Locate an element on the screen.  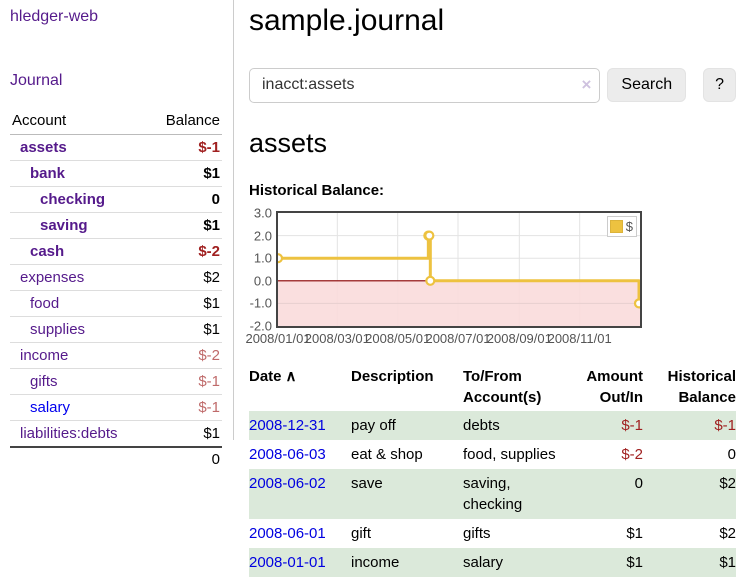
transaction-date-link: 2008-12-31 is located at coordinates (287, 425).